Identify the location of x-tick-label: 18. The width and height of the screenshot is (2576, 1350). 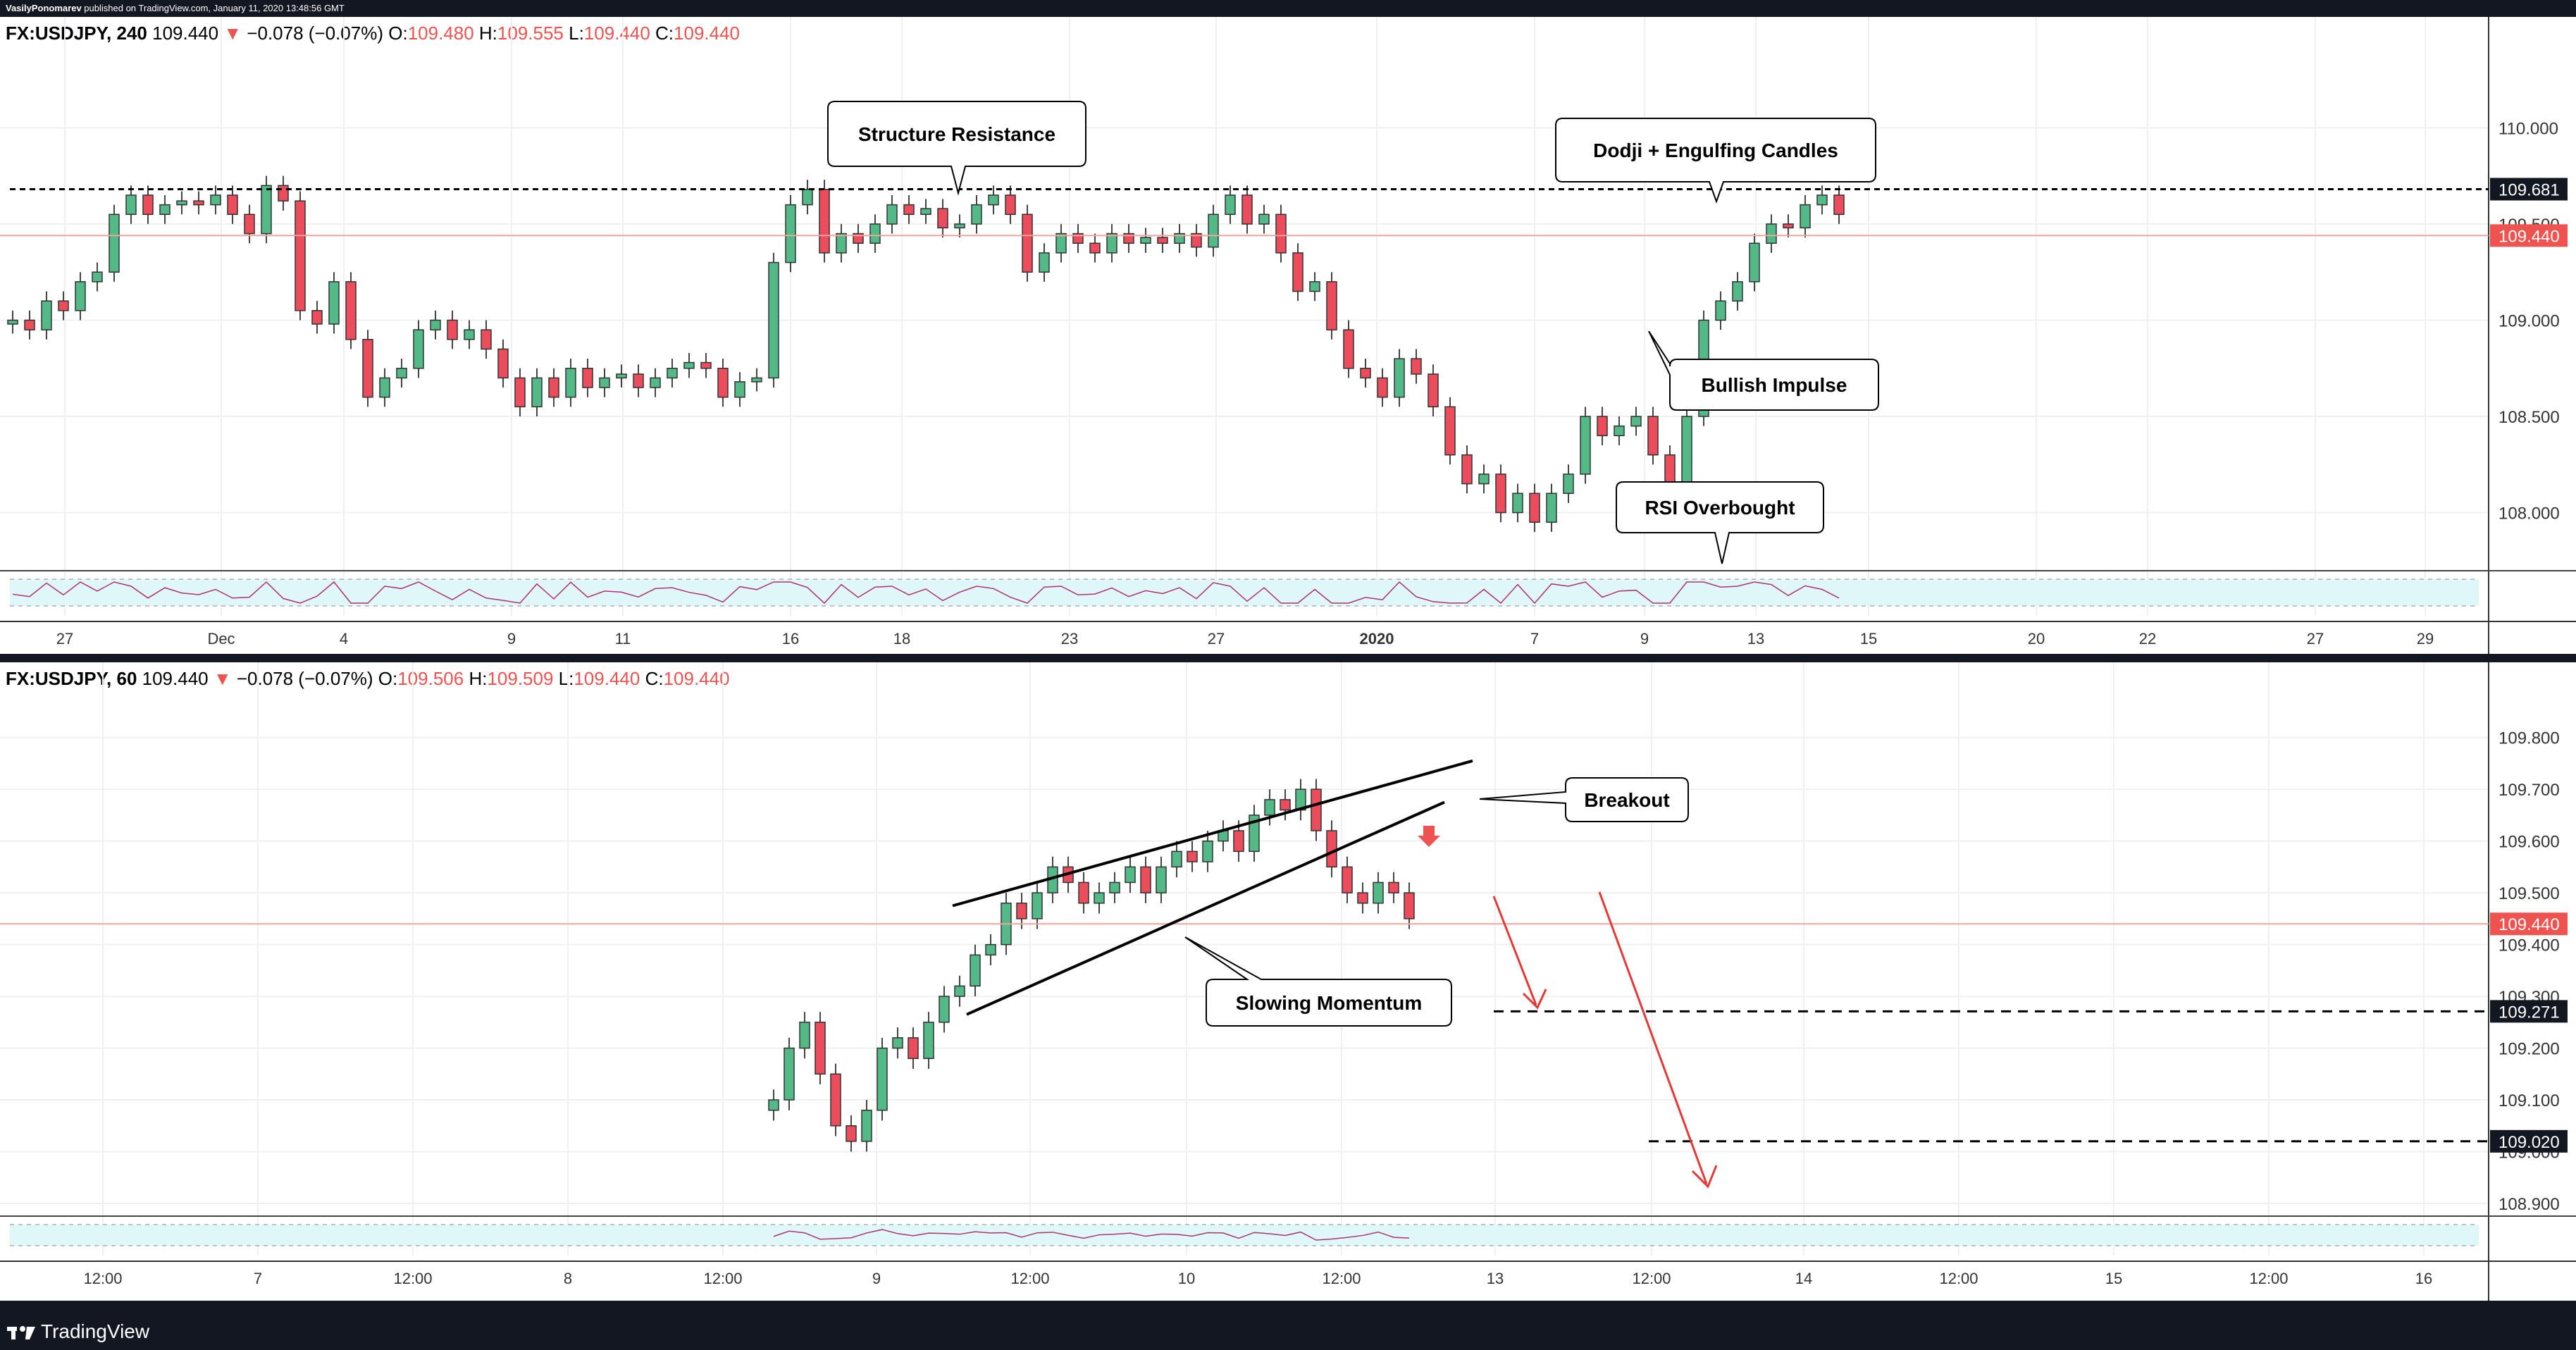
(901, 639).